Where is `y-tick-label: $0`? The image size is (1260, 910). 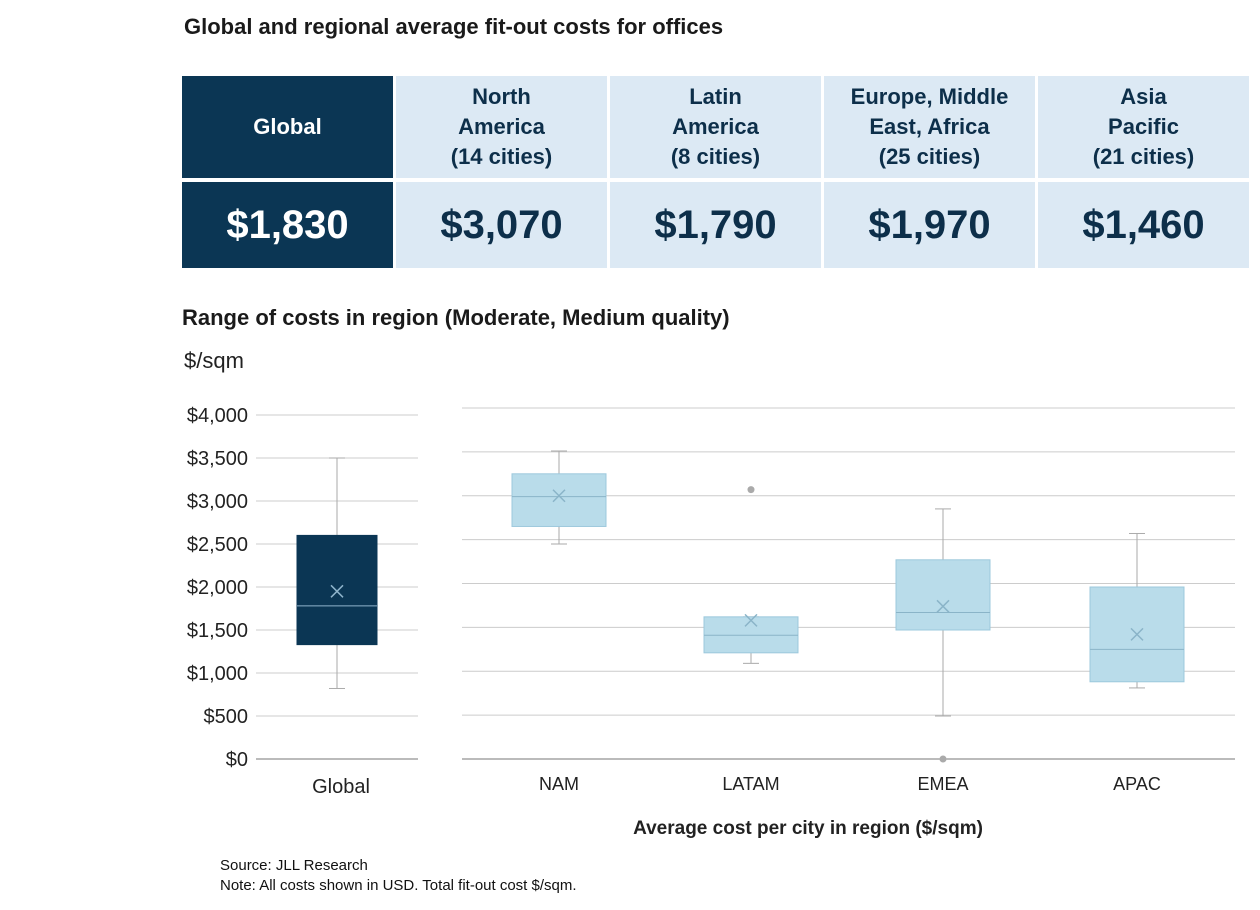
y-tick-label: $0 is located at coordinates (237, 760).